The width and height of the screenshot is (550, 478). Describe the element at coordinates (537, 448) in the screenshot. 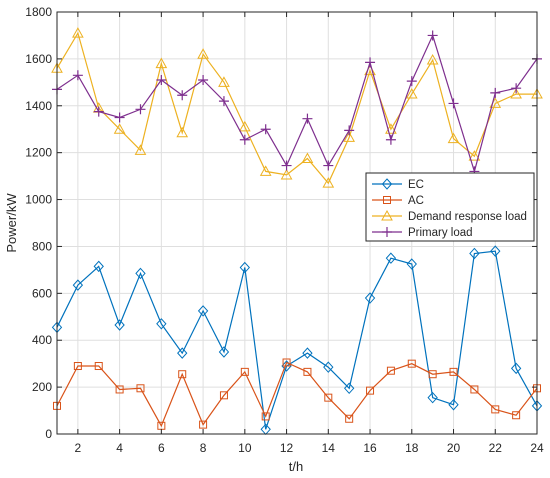

I see `x-tick-label: 24` at that location.